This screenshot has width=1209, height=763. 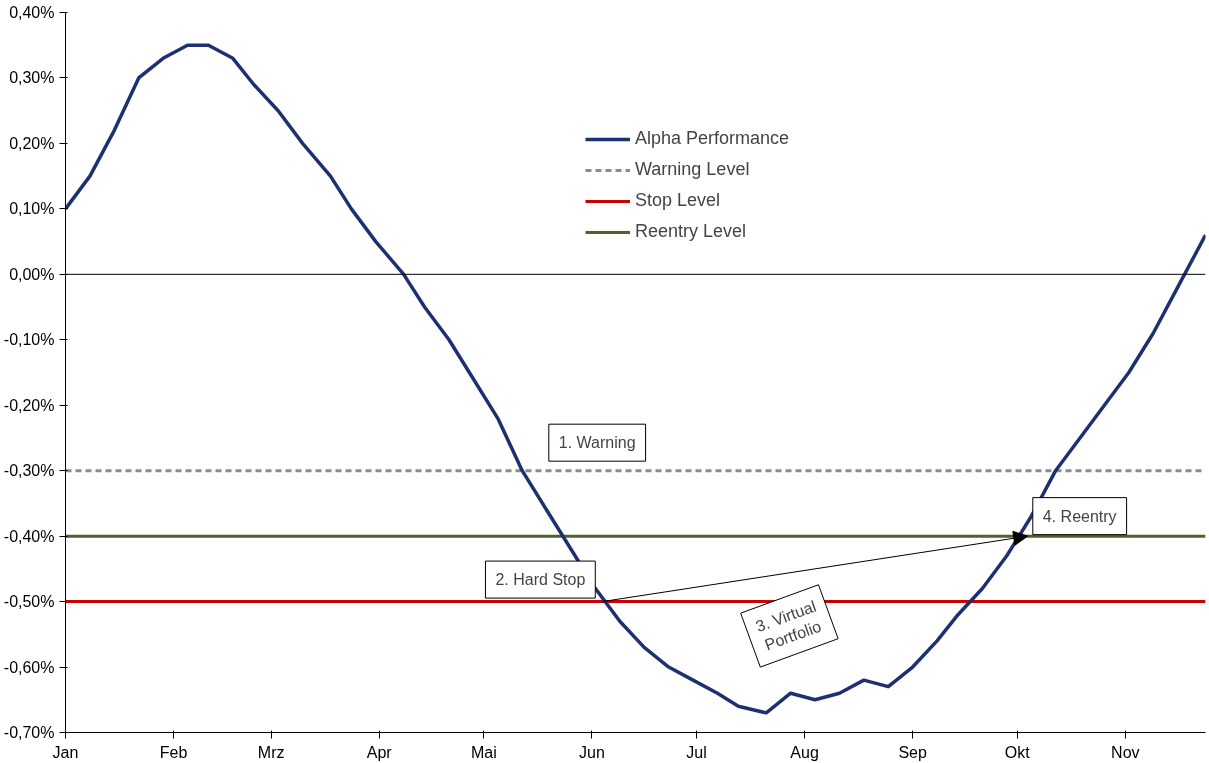 What do you see at coordinates (271, 752) in the screenshot?
I see `x-tick-label: Mrz` at bounding box center [271, 752].